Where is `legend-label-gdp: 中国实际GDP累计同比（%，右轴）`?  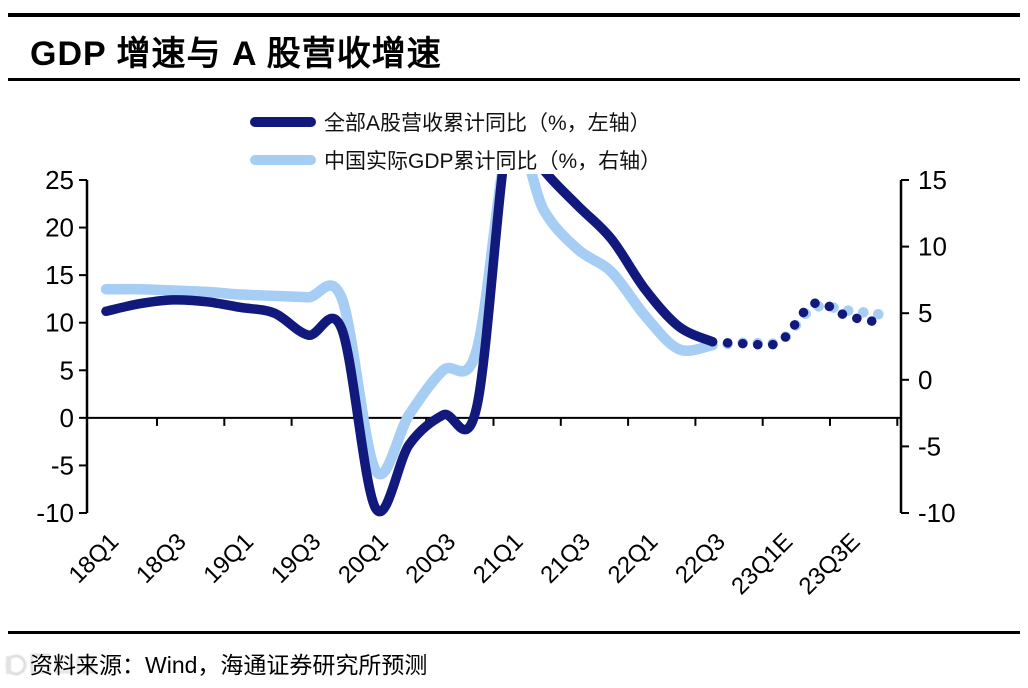
legend-label-gdp: 中国实际GDP累计同比（%，右轴） is located at coordinates (493, 161).